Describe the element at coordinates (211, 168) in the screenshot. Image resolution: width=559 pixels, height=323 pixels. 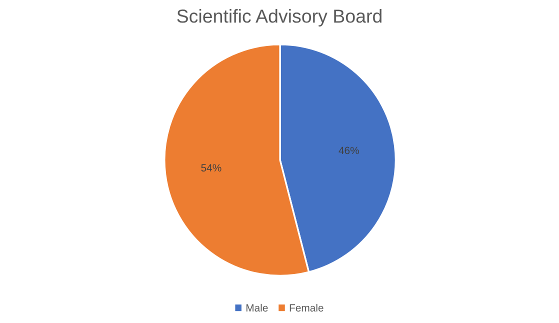
I see `data-label: 54%` at that location.